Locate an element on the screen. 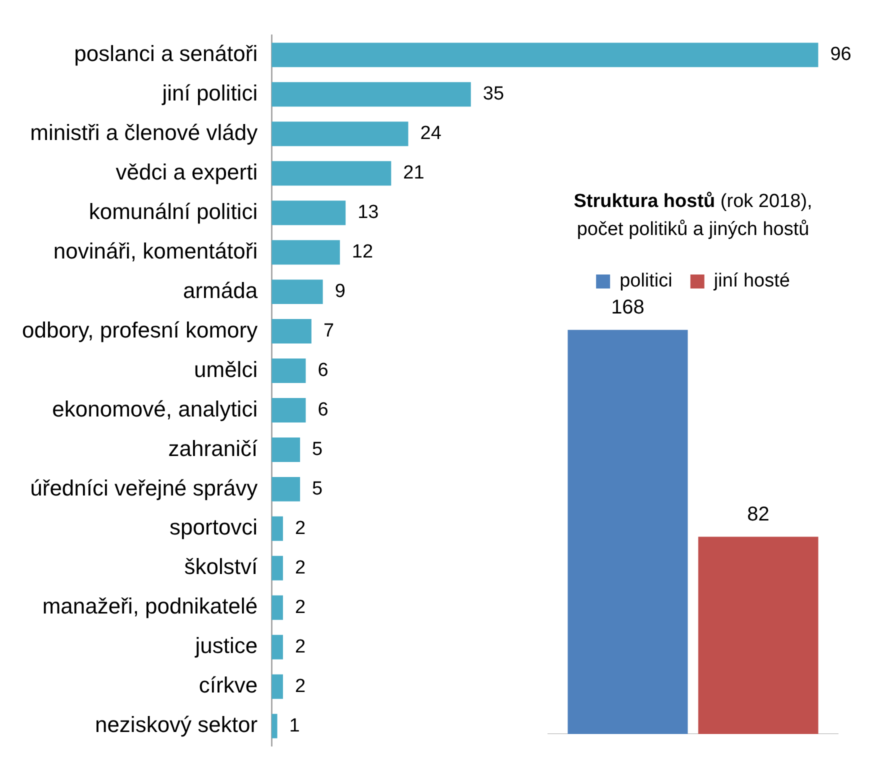  data-label: 9 is located at coordinates (340, 291).